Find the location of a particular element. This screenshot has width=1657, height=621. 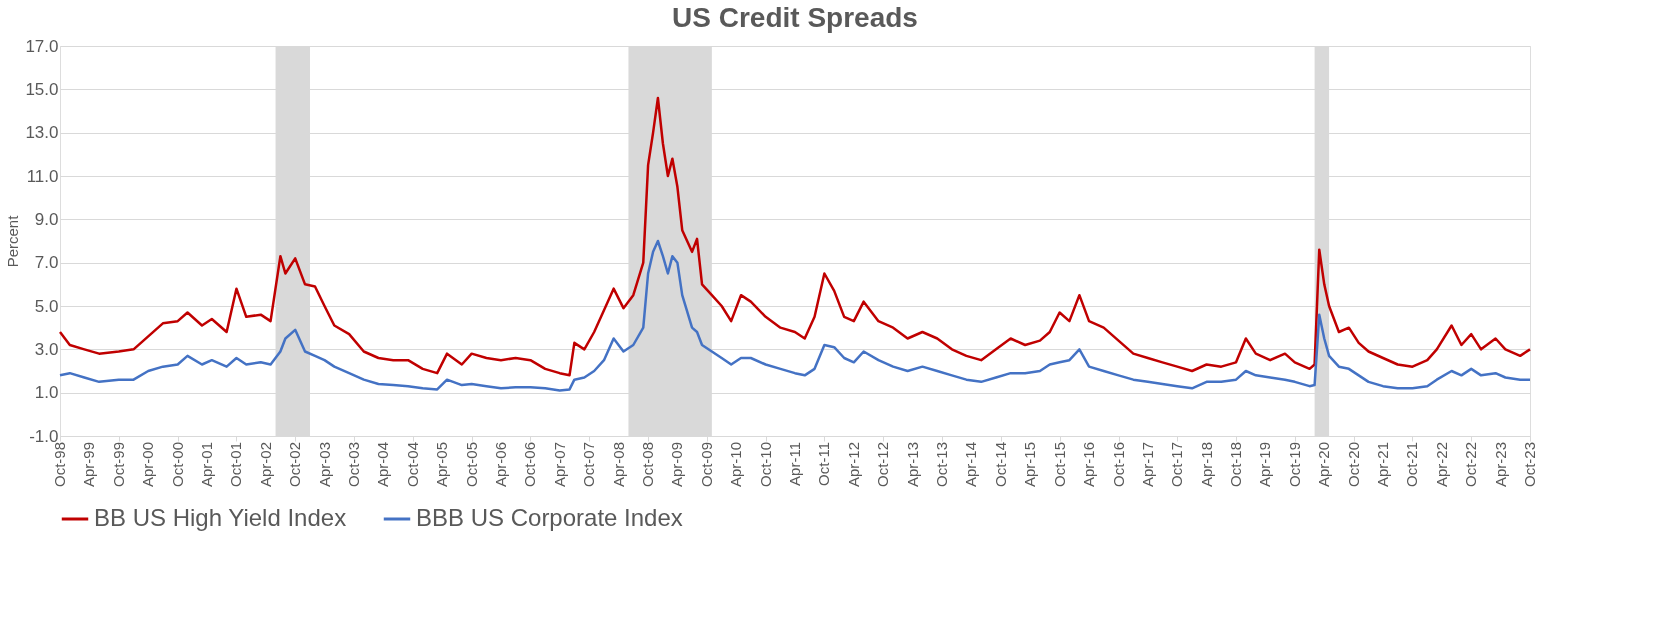

x-tick-label: Oct-99 is located at coordinates (118, 465).